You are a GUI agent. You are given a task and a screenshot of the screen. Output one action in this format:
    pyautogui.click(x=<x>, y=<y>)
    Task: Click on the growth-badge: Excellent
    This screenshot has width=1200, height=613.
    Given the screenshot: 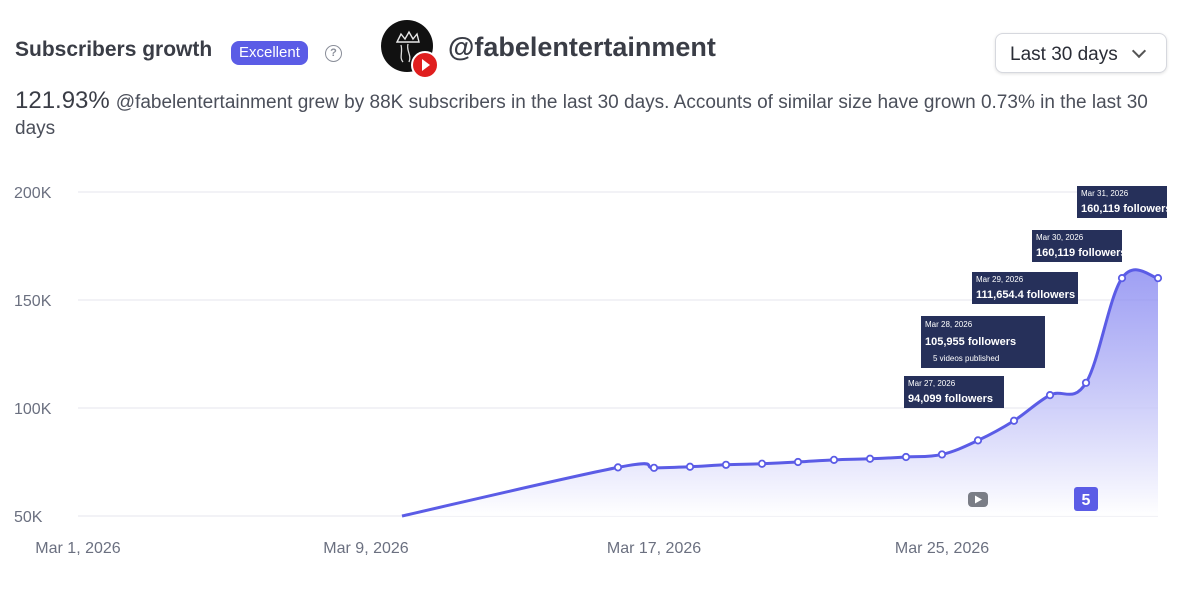 What is the action you would take?
    pyautogui.click(x=269, y=53)
    